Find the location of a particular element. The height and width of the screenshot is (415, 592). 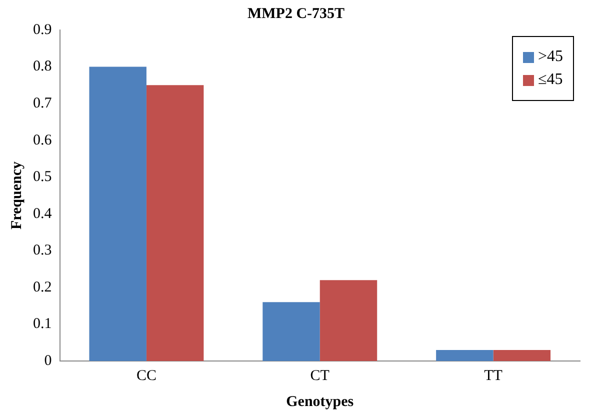

y-tick-label: 0.9 is located at coordinates (42, 30).